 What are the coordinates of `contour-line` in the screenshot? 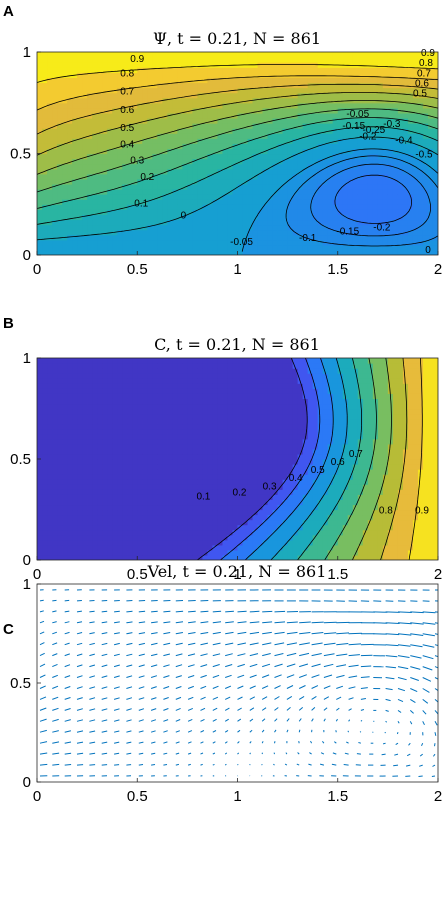 It's located at (237, 124).